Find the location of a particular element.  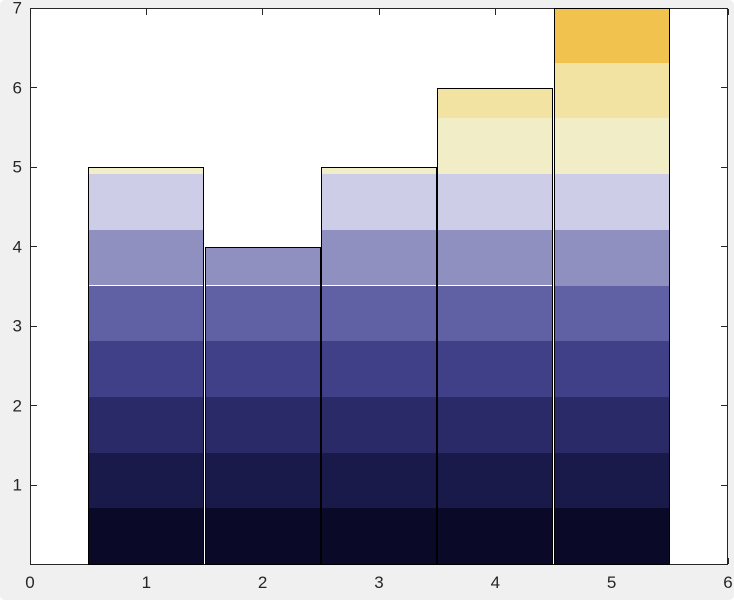

x-tick-label: 1 is located at coordinates (146, 582).